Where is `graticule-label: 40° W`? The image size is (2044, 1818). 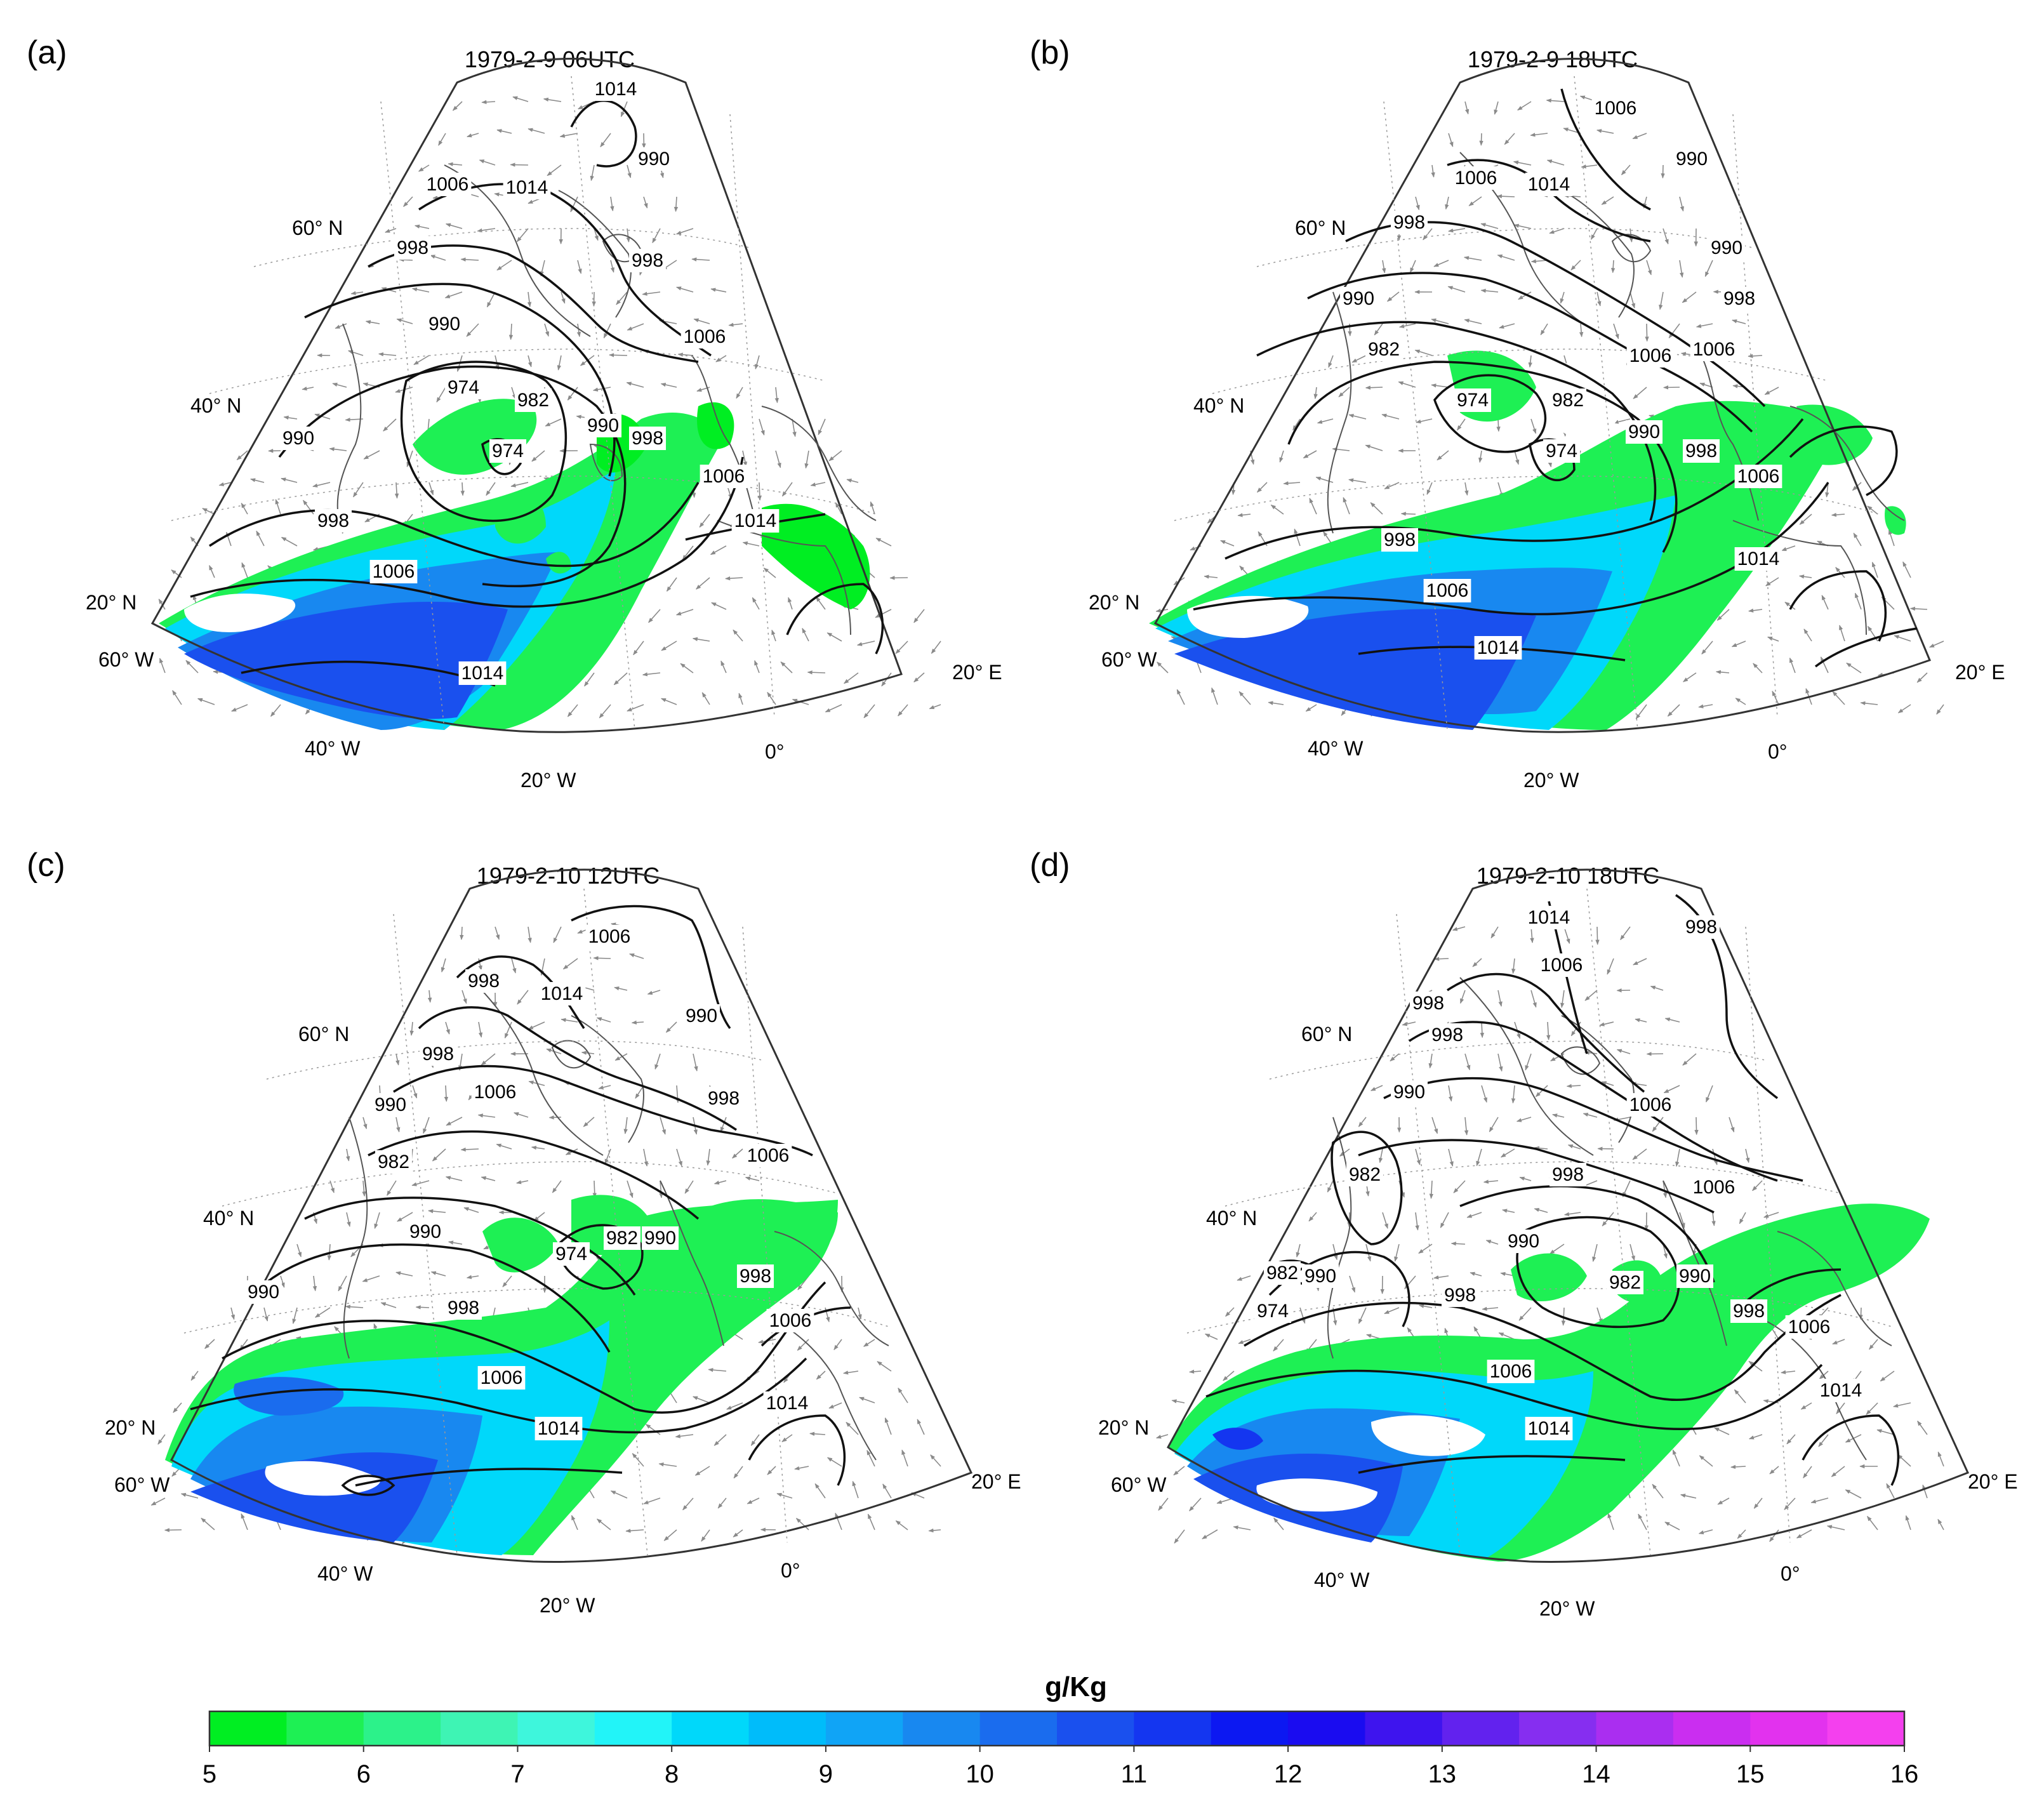 graticule-label: 40° W is located at coordinates (333, 748).